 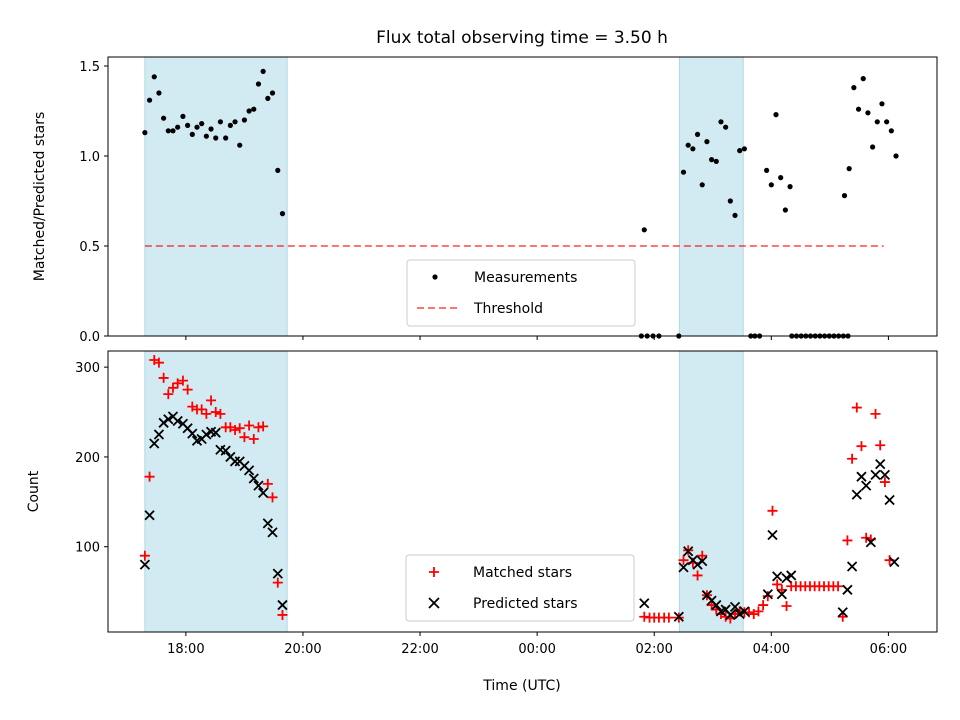 What do you see at coordinates (521, 293) in the screenshot?
I see `legend-box` at bounding box center [521, 293].